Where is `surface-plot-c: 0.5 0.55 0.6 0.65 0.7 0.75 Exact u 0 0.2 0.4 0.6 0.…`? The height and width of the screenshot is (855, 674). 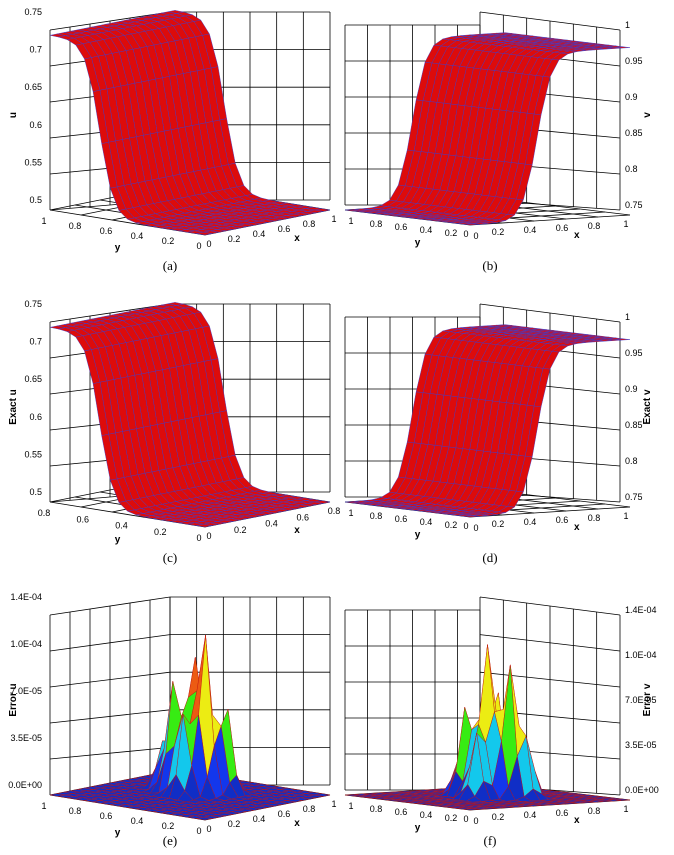 surface-plot-c: 0.5 0.55 0.6 0.65 0.7 0.75 Exact u 0 0.2 0.4 0.6 0.… is located at coordinates (174, 422).